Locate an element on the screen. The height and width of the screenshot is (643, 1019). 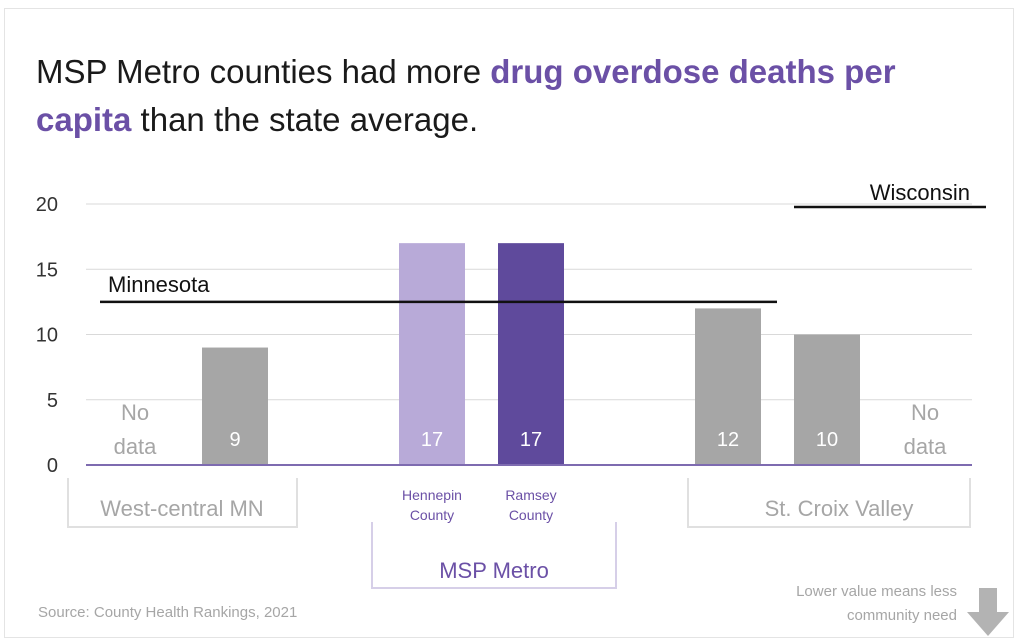
bar-value-label: 10 is located at coordinates (827, 440).